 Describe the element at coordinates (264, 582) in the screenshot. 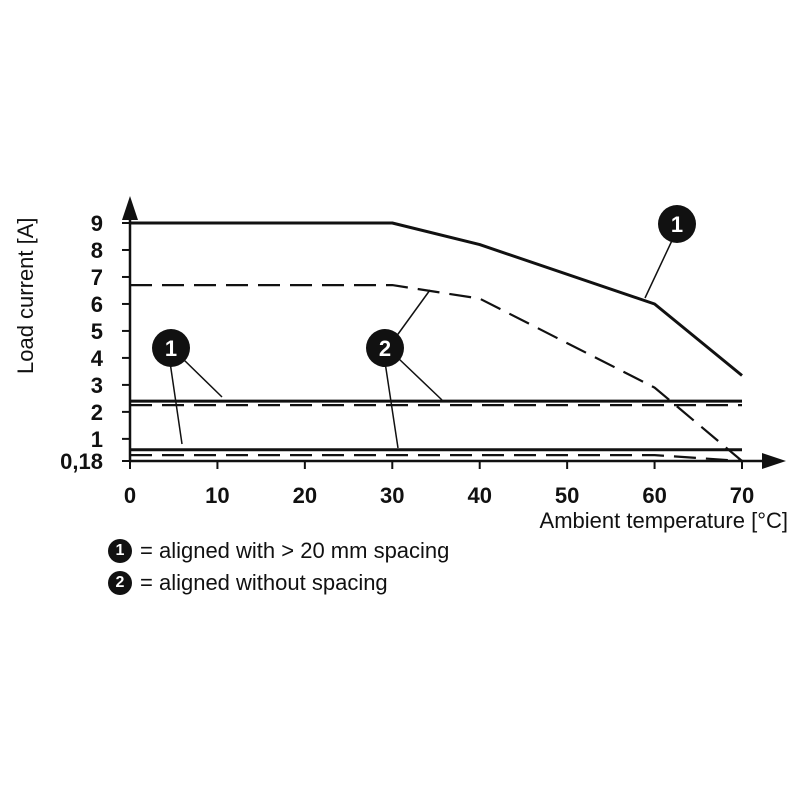

I see `legend-text: = aligned without spacing` at that location.